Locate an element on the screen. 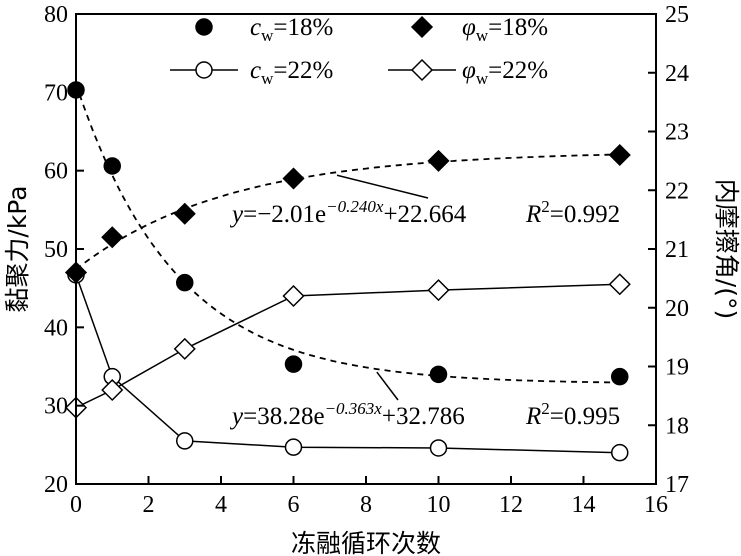 The height and width of the screenshot is (556, 741). y-left-tick-label: 30 is located at coordinates (56, 407).